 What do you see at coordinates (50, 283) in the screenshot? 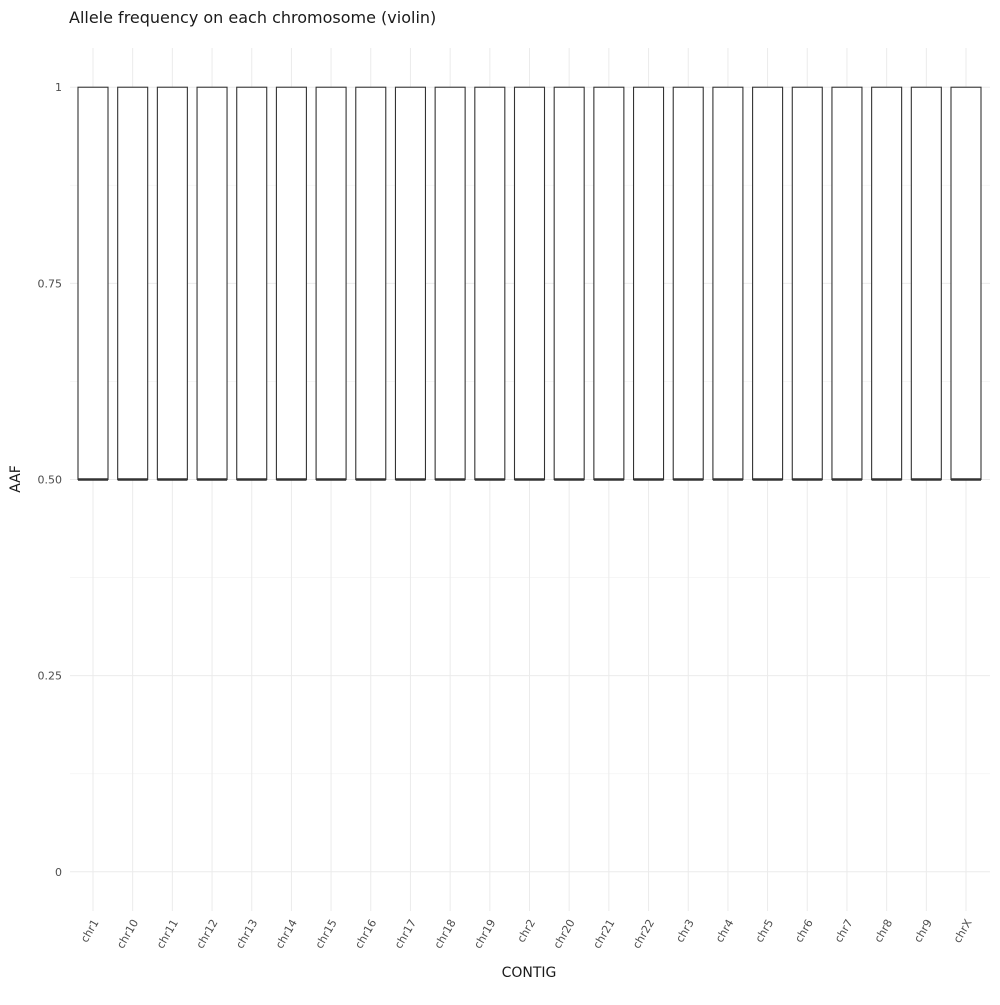
I see `y-tick-label: 0.75` at bounding box center [50, 283].